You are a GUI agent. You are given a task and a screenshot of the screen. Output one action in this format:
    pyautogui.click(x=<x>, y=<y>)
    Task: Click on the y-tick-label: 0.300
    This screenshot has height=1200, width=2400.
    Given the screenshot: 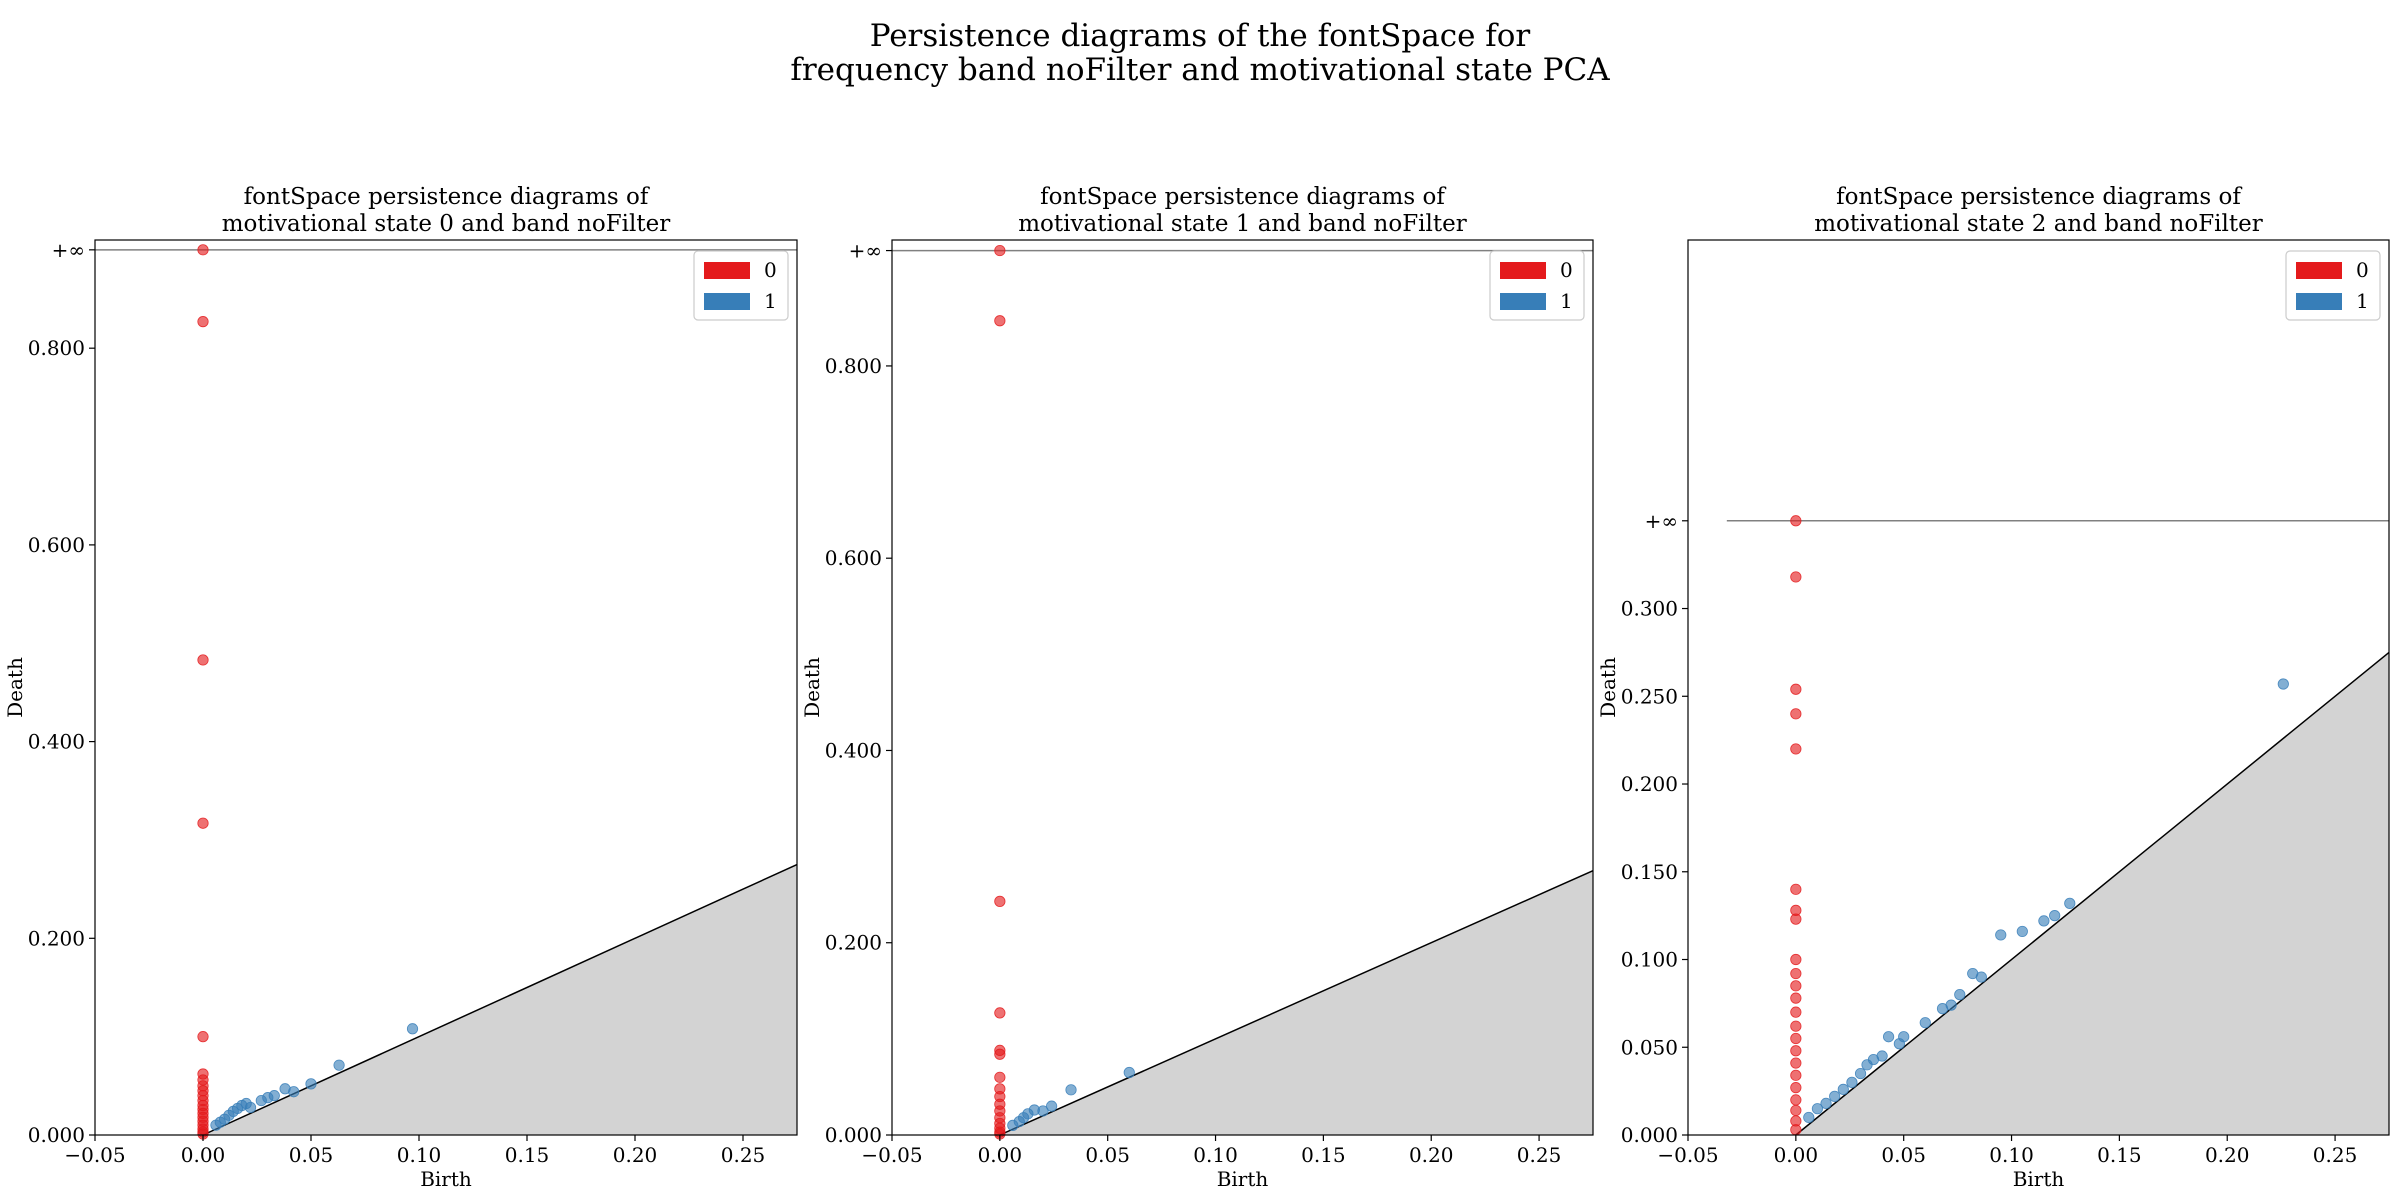 What is the action you would take?
    pyautogui.click(x=1649, y=609)
    